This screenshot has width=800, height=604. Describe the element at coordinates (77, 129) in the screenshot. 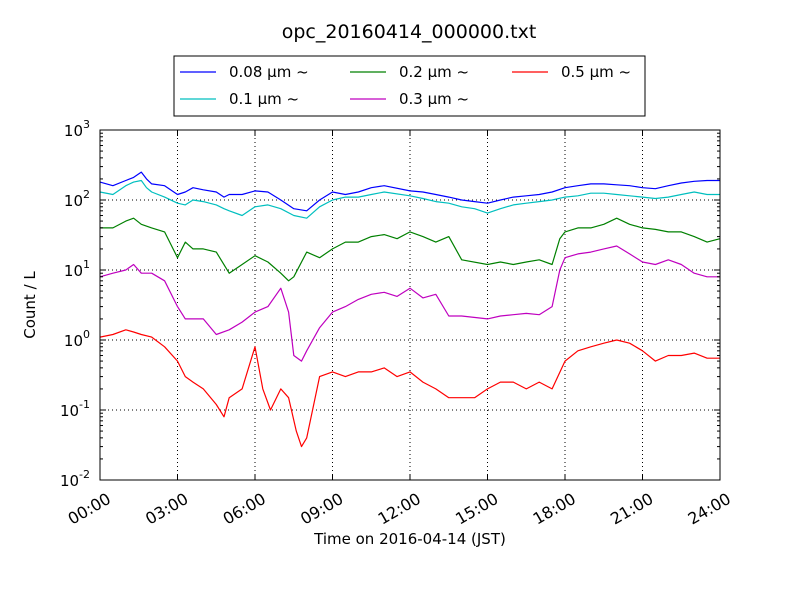

I see `y-tick-label: 10³` at that location.